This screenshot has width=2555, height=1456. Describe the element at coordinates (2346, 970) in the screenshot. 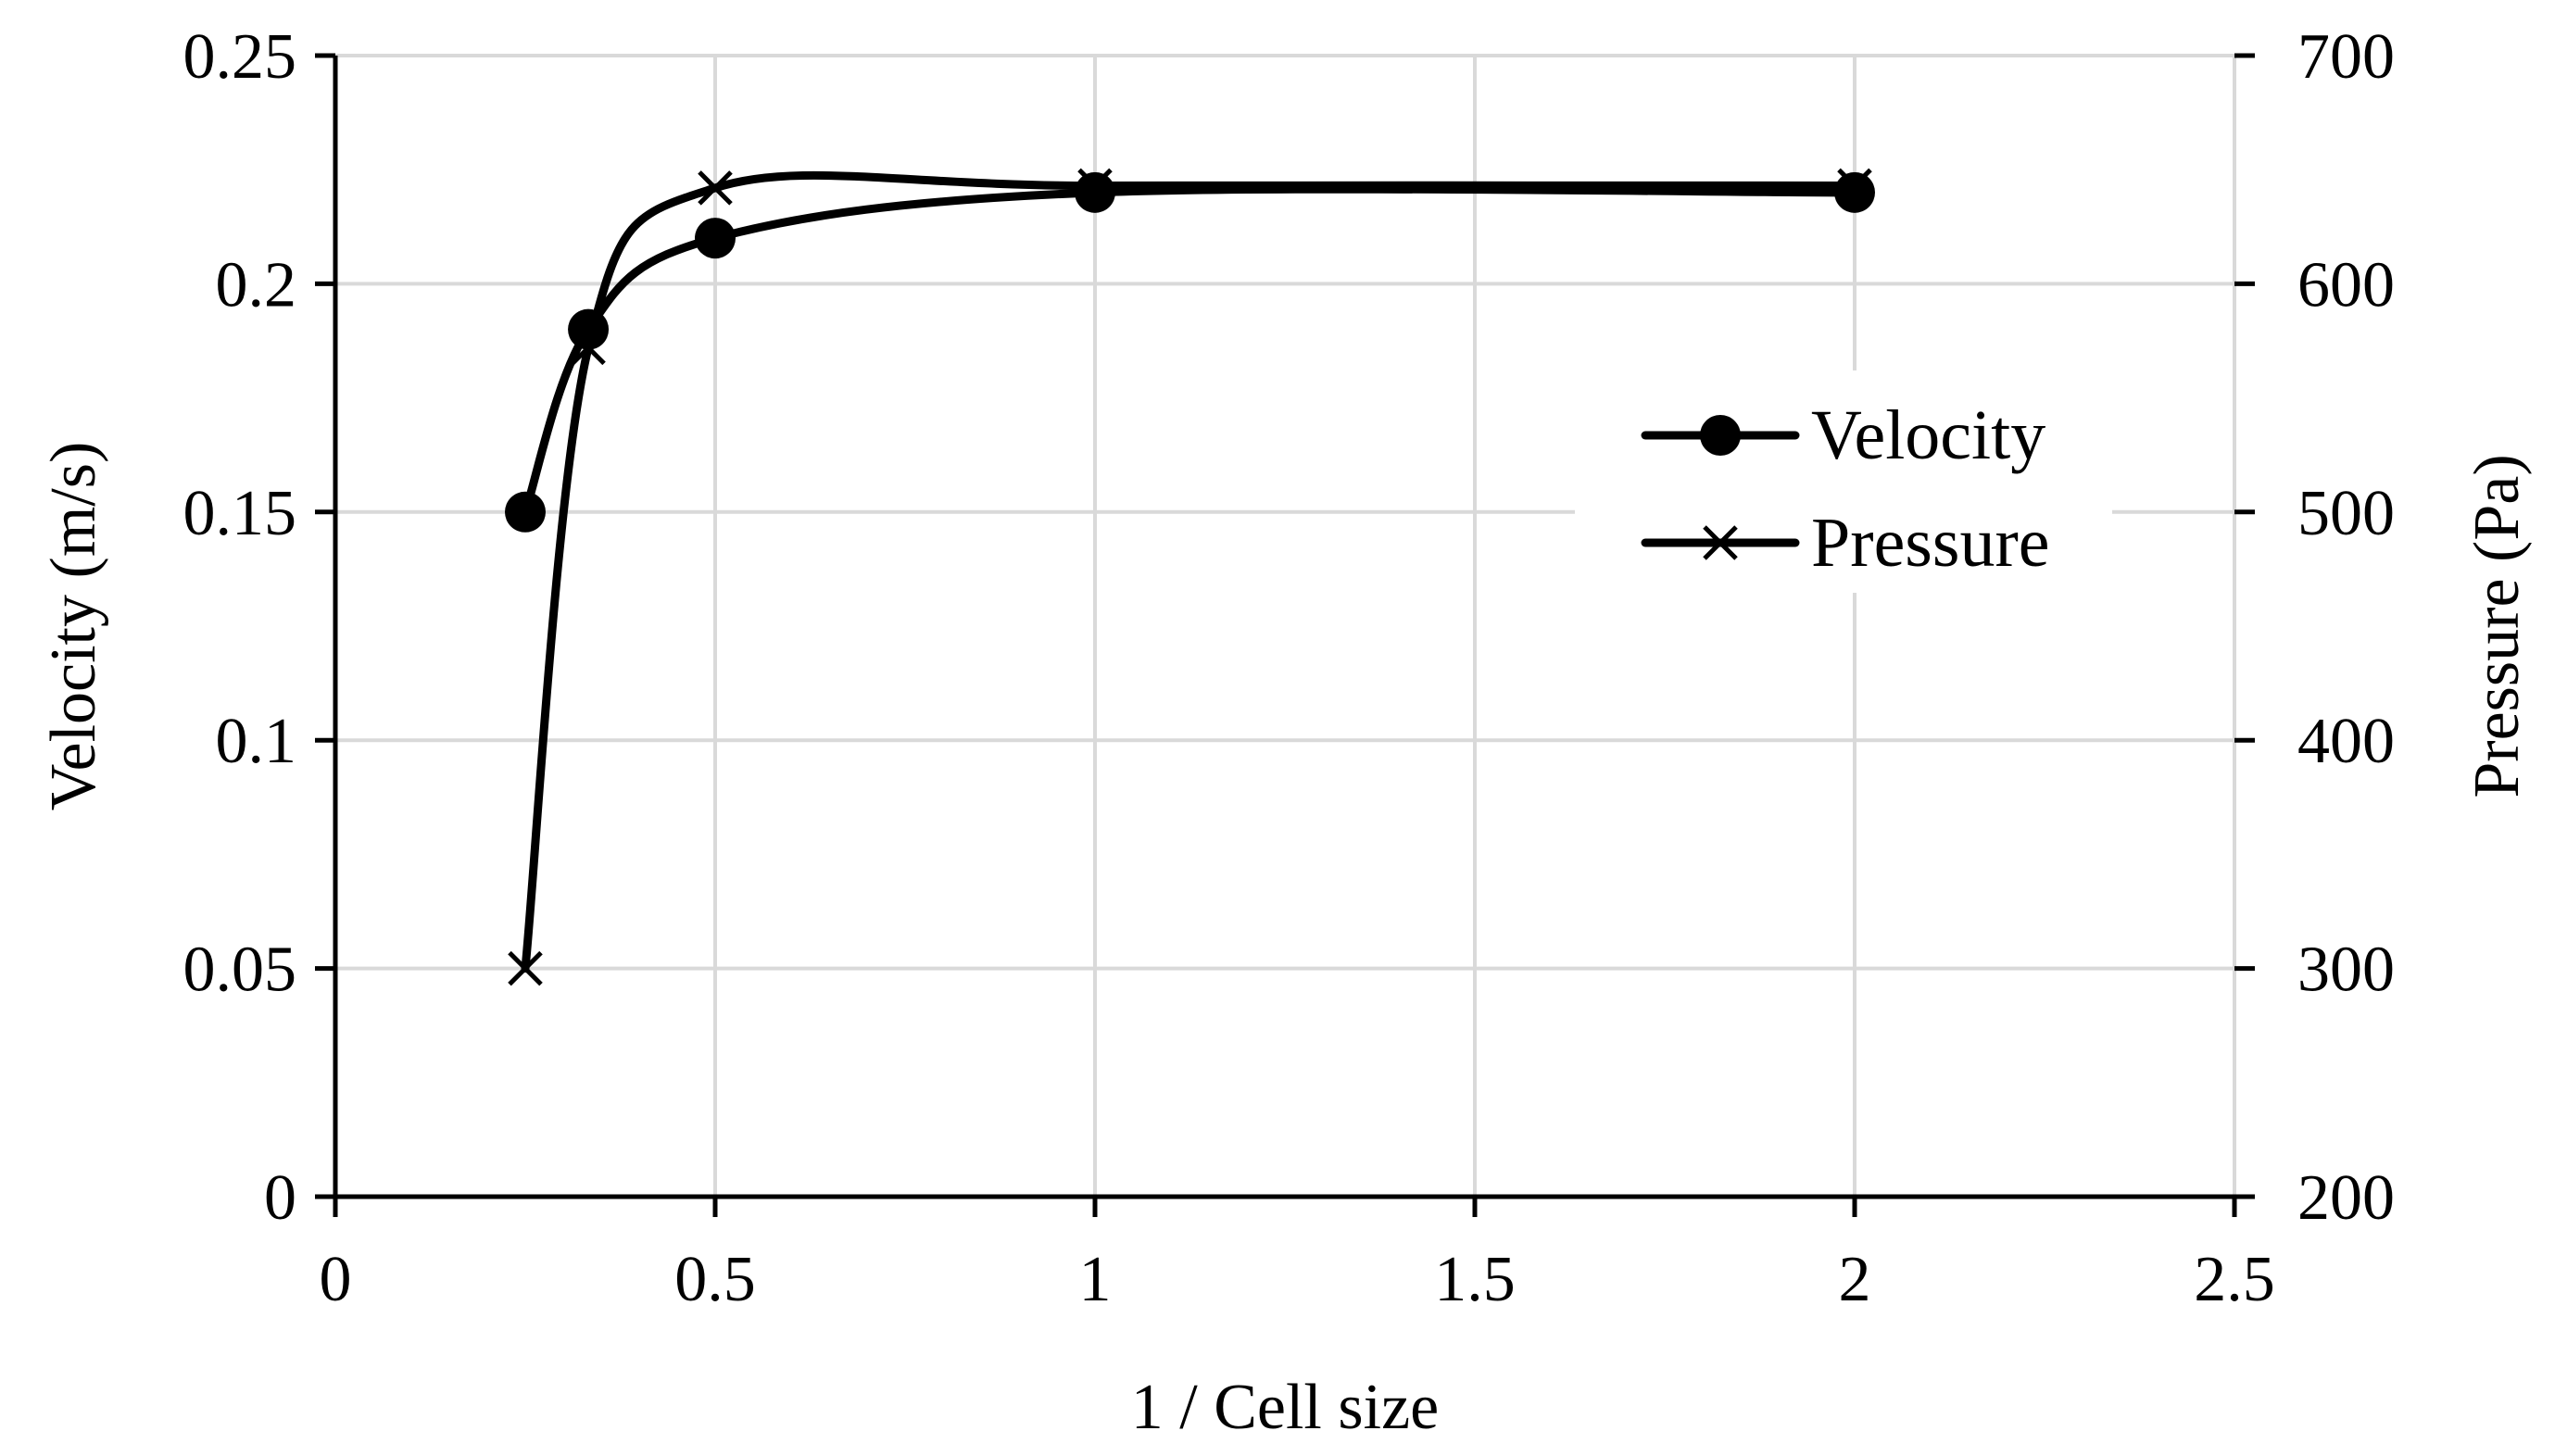

I see `y2-tick-label: 300` at that location.